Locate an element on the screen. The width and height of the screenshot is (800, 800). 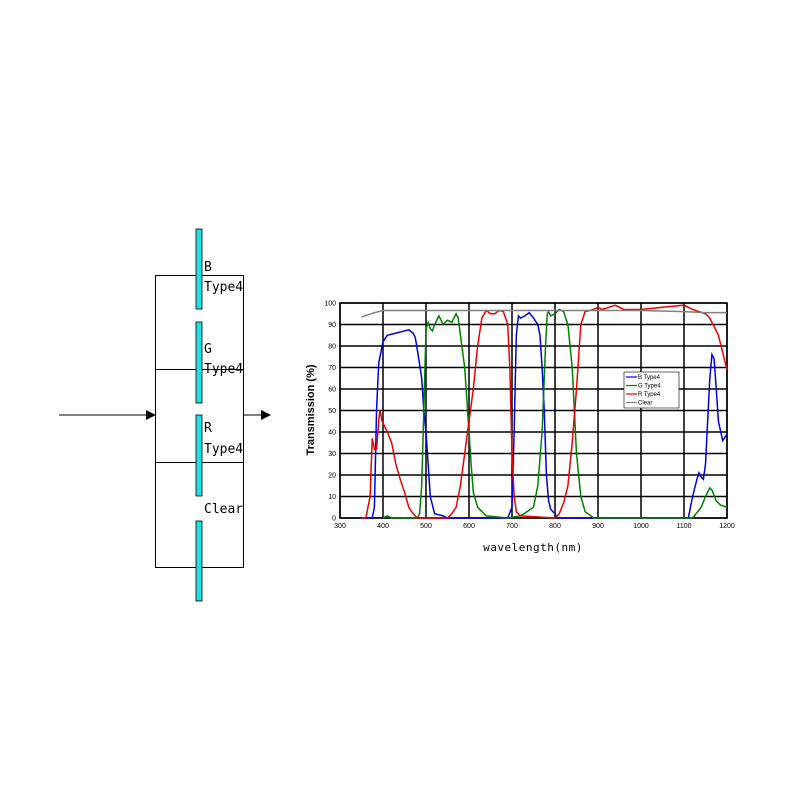
y-tick-label: 100 is located at coordinates (330, 304).